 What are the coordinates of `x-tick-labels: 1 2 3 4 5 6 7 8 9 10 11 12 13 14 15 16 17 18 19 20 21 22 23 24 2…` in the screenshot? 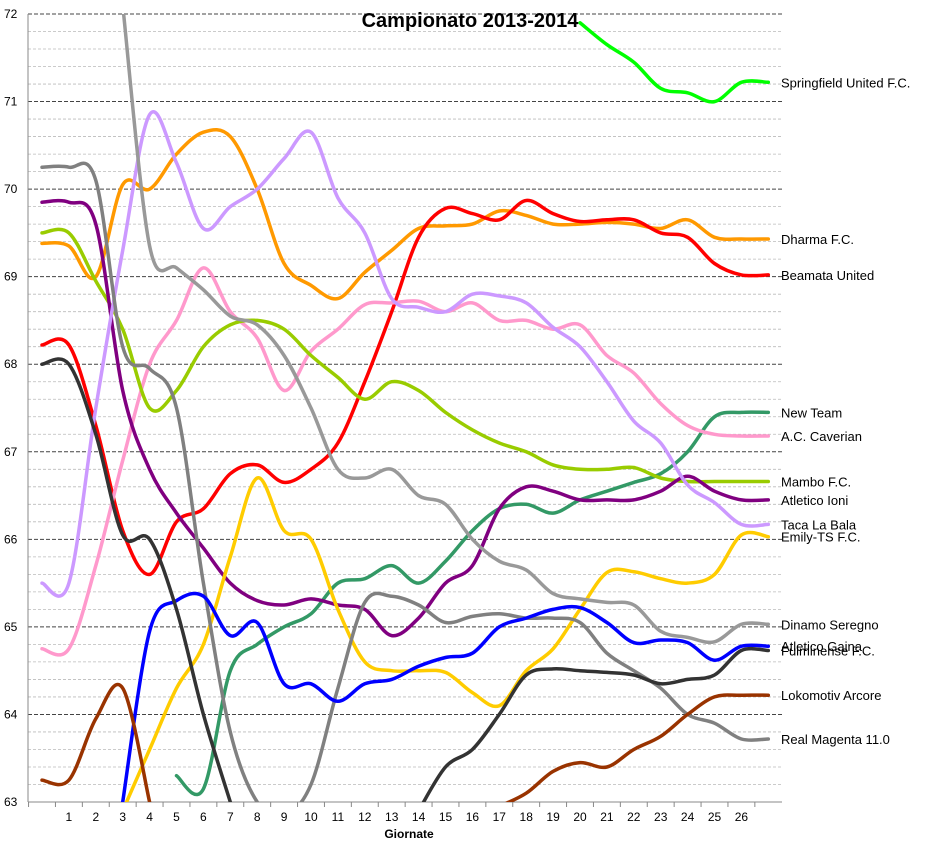 It's located at (407, 817).